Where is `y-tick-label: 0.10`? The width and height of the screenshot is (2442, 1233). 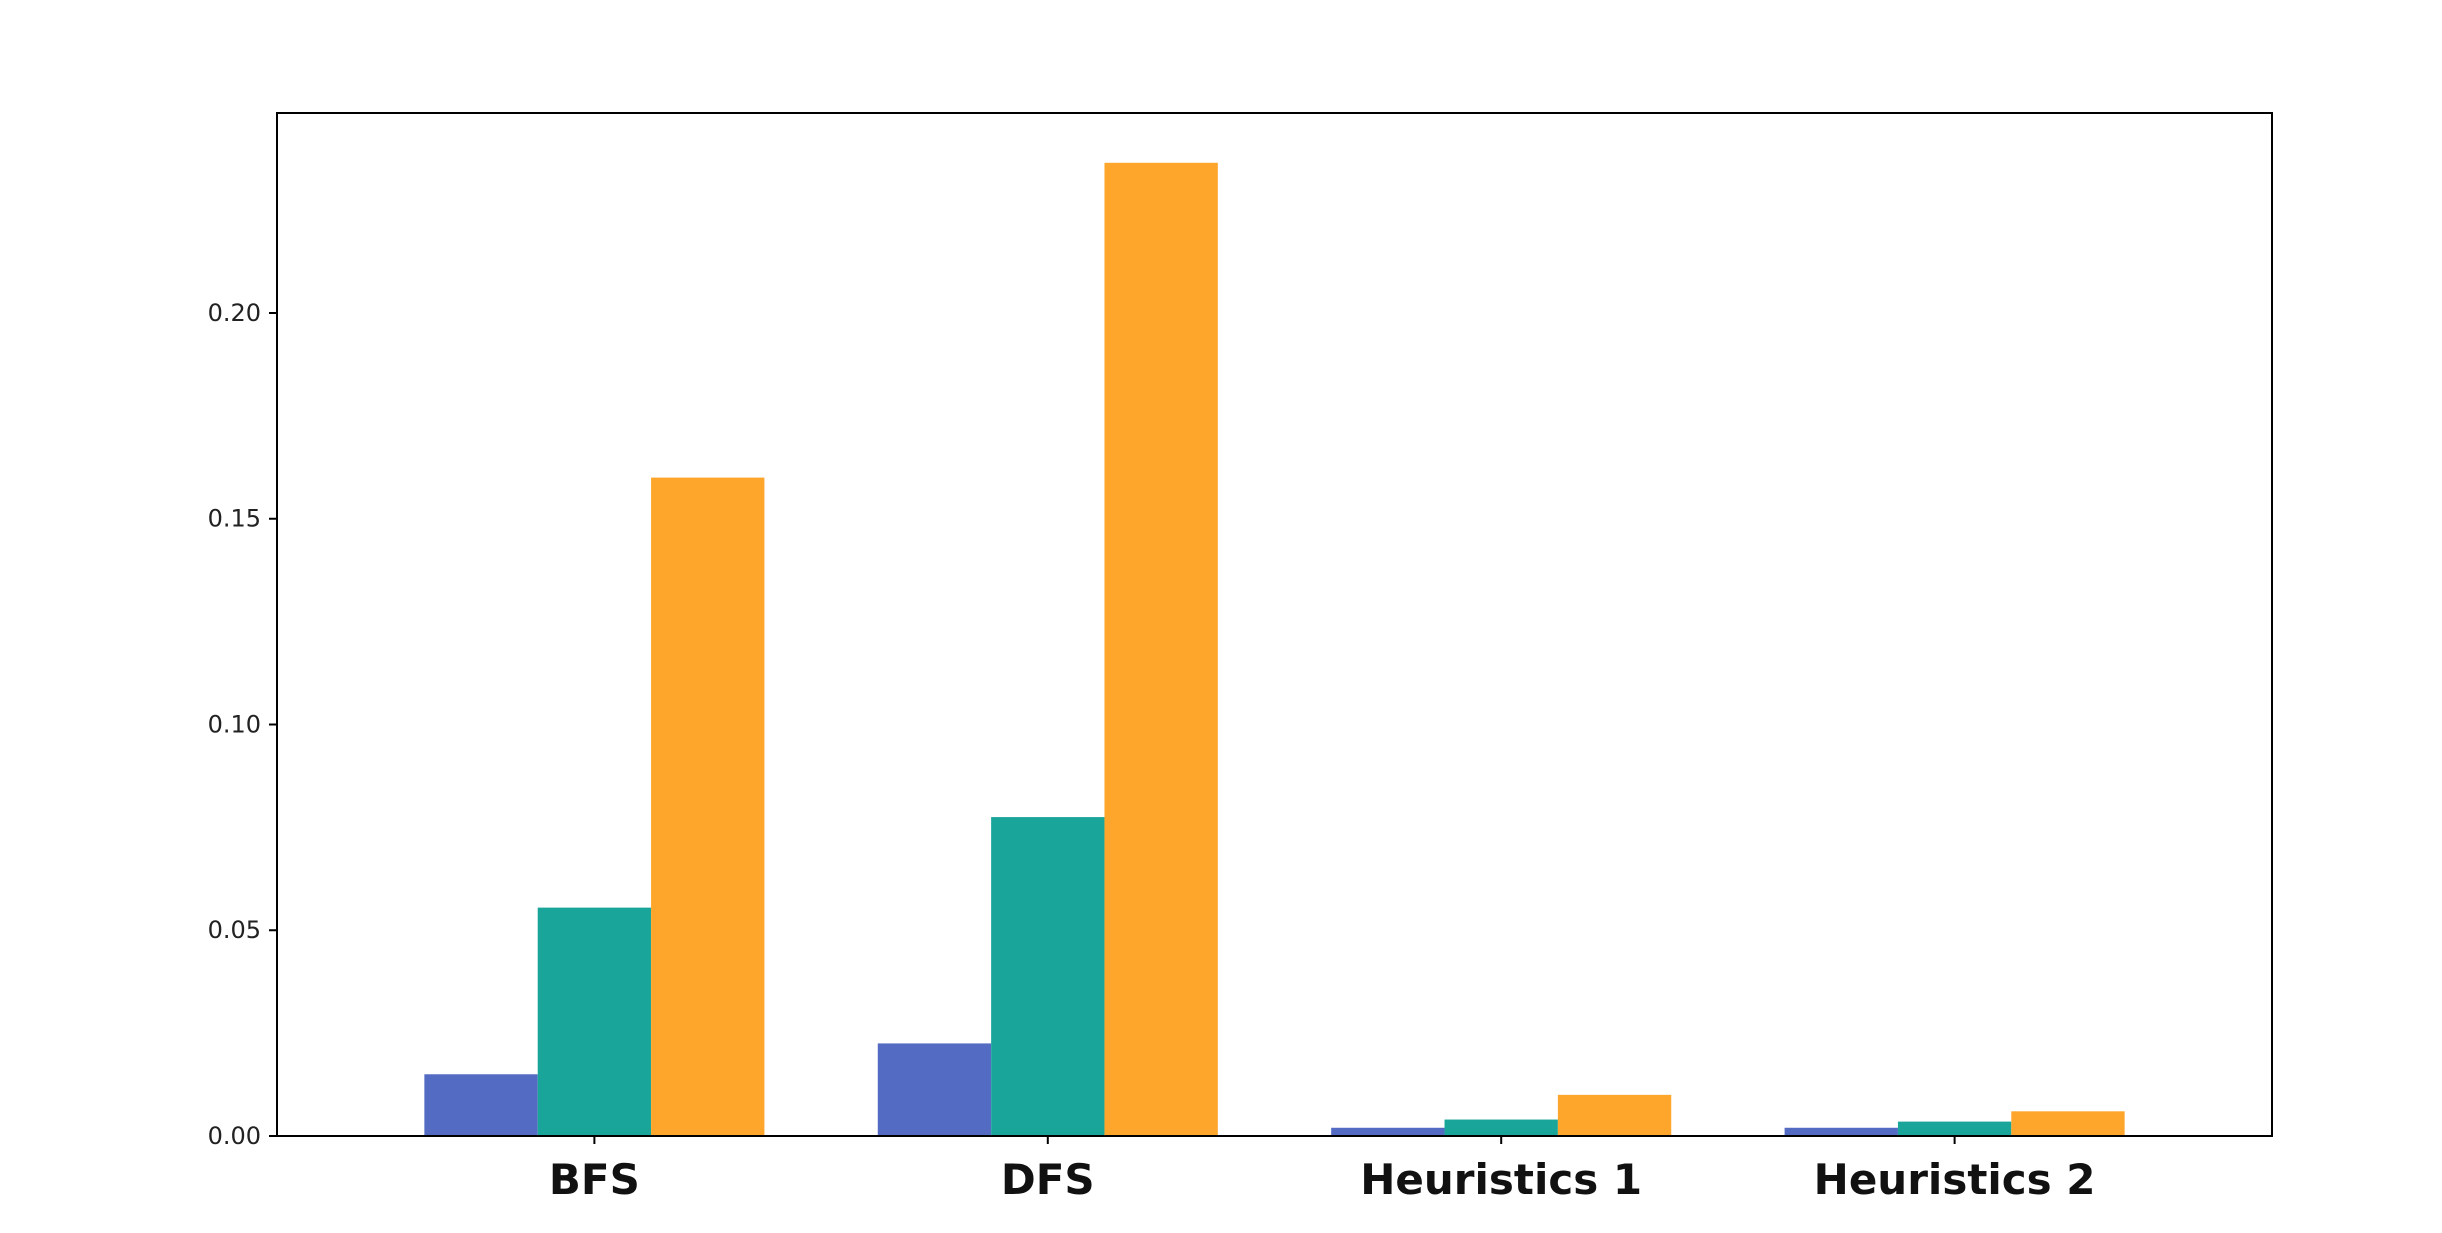 y-tick-label: 0.10 is located at coordinates (234, 724).